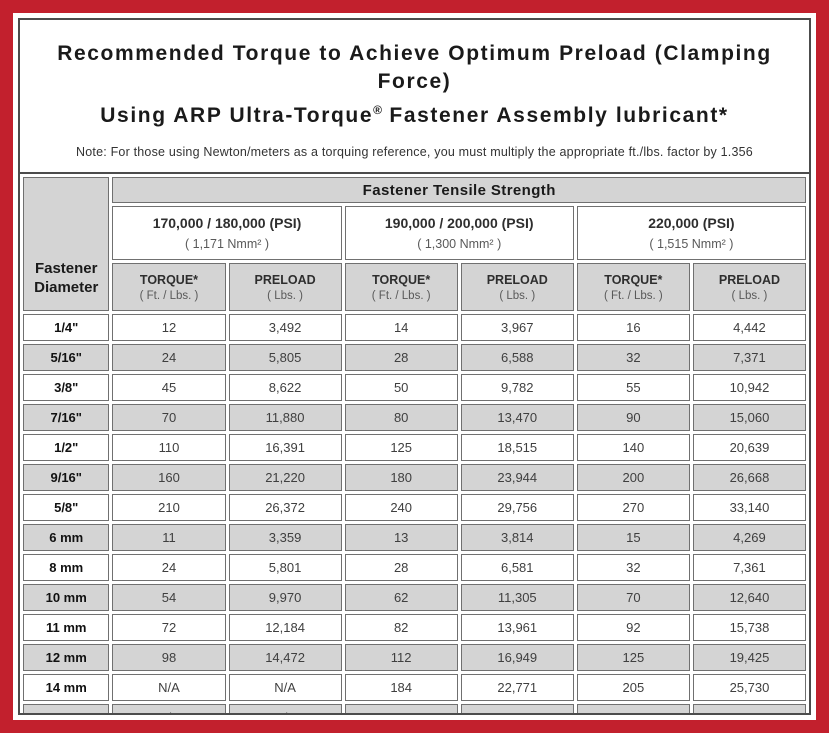 The image size is (829, 733). Describe the element at coordinates (66, 268) in the screenshot. I see `fastener-word: Fastener` at that location.